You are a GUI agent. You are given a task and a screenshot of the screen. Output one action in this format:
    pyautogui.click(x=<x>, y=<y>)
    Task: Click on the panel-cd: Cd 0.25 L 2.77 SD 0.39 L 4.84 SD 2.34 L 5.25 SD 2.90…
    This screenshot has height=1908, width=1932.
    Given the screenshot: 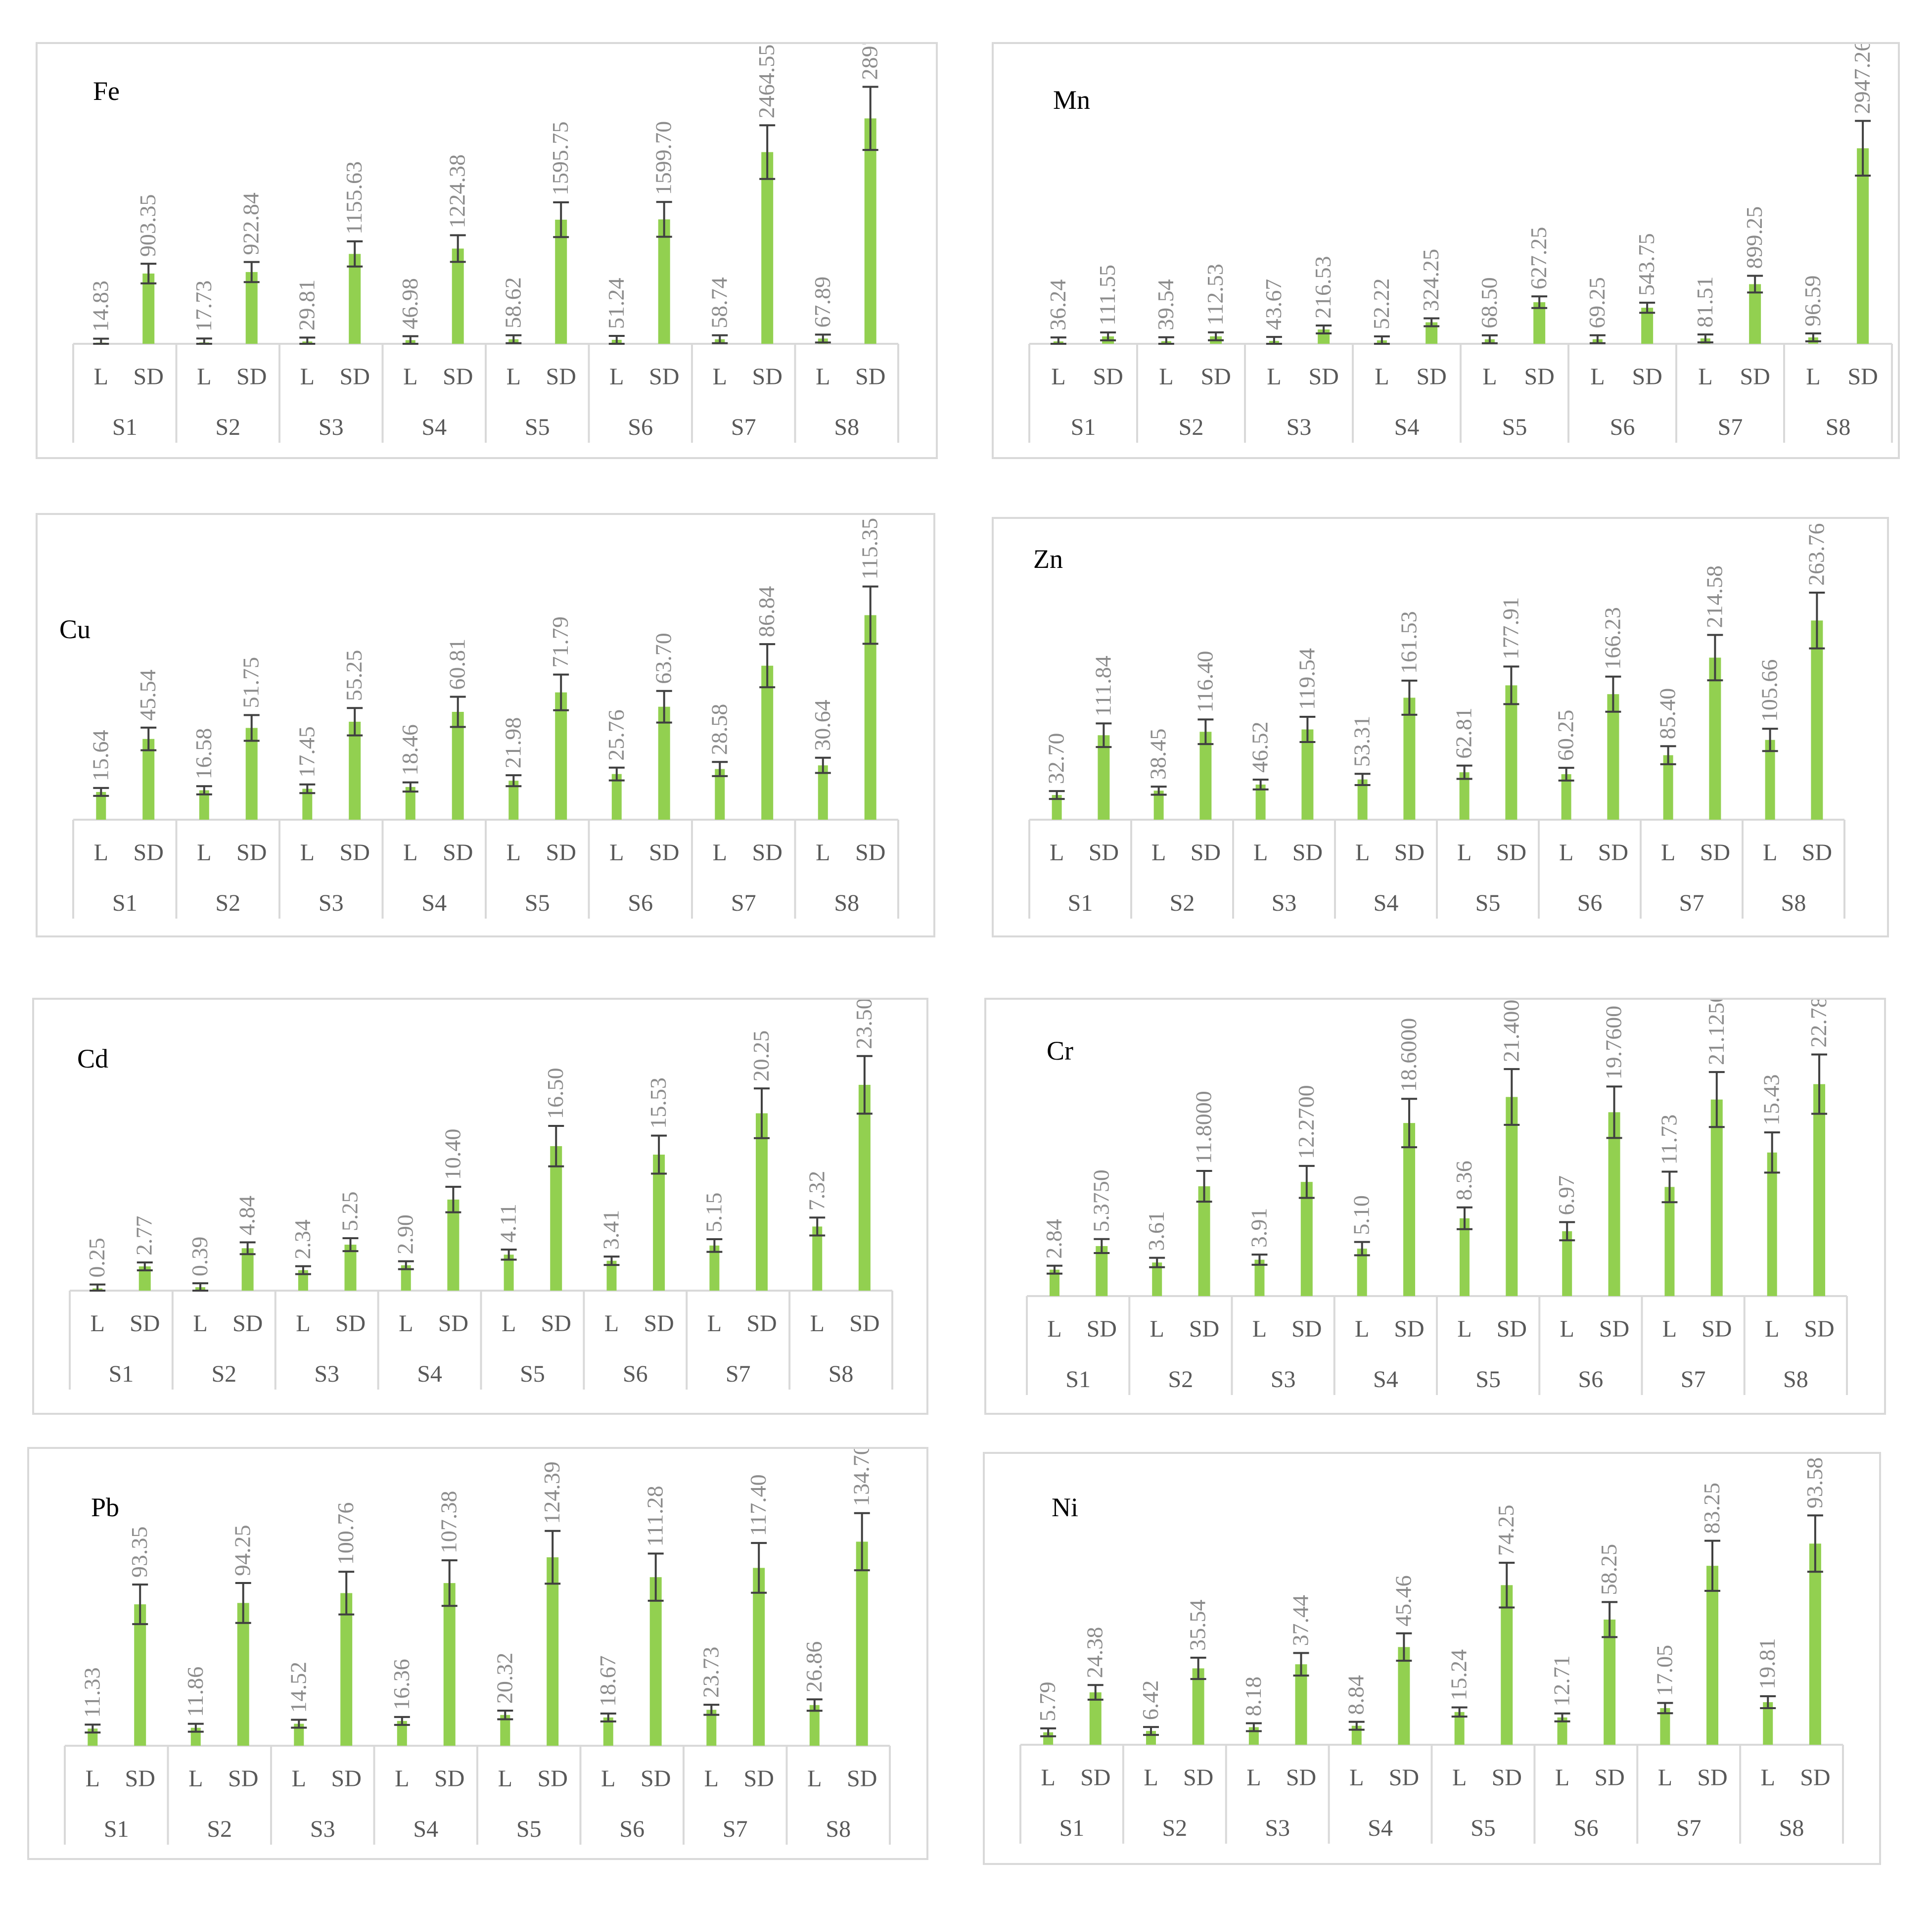 What is the action you would take?
    pyautogui.click(x=480, y=1206)
    